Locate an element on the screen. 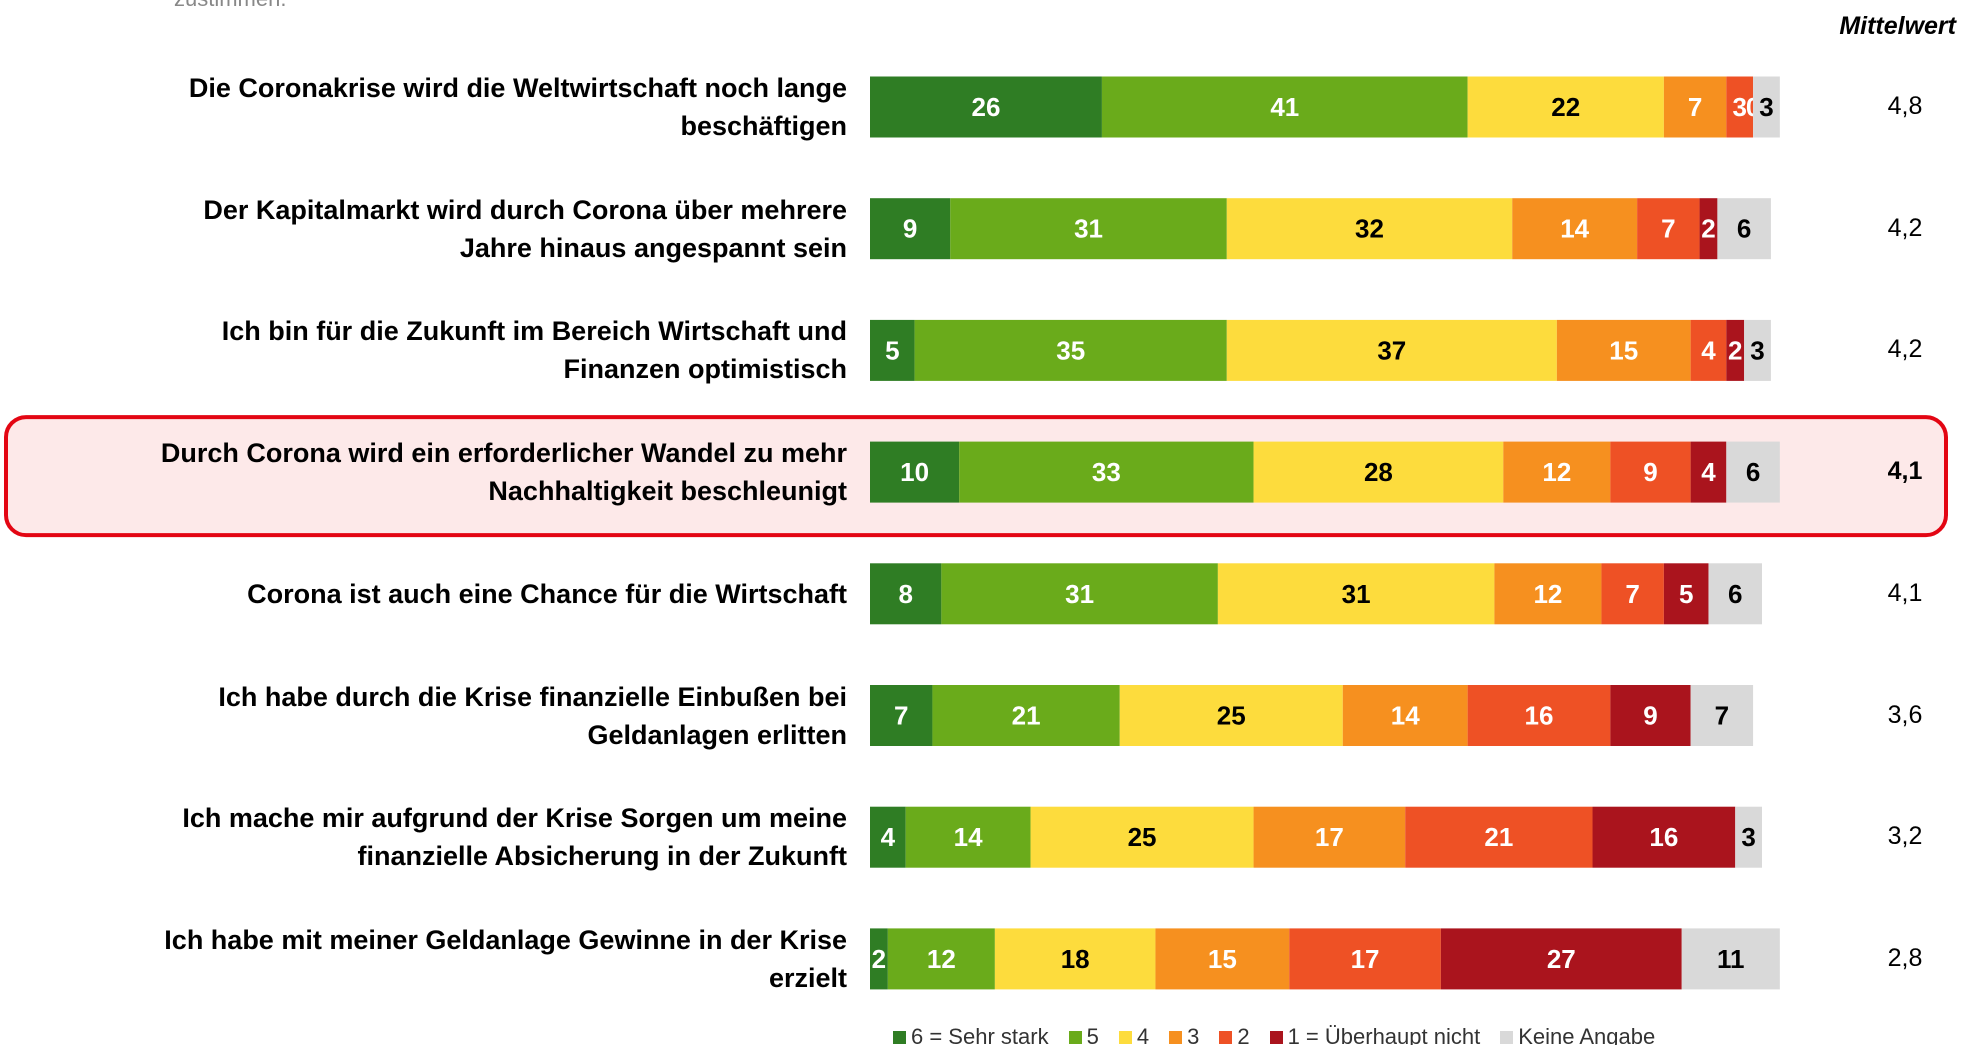 This screenshot has height=1045, width=1982. segment-label: 32 is located at coordinates (1369, 229).